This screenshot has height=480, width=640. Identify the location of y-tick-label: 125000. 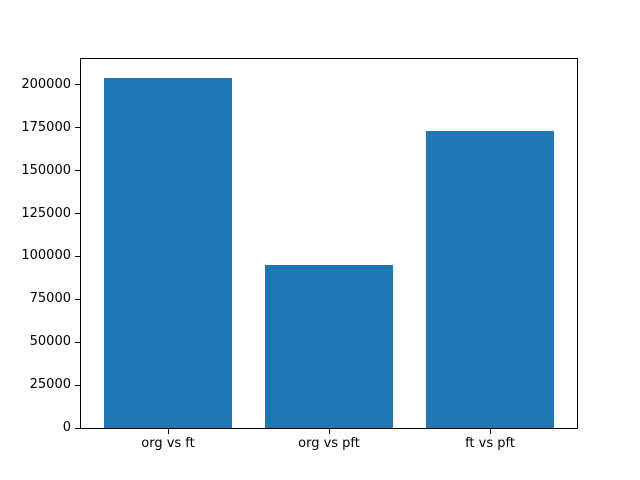
(46, 213).